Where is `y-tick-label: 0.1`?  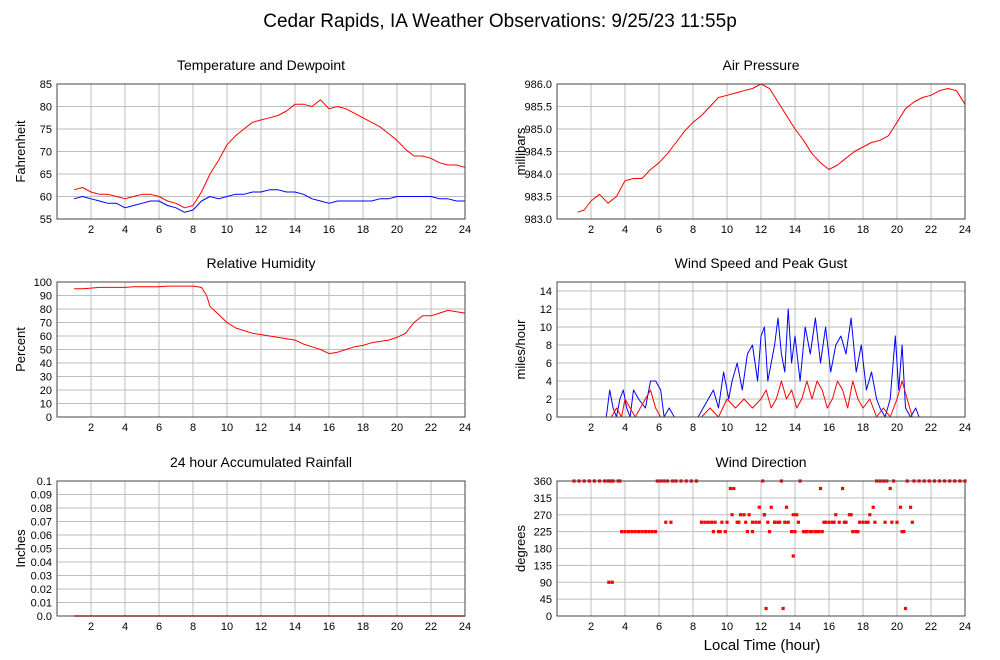
y-tick-label: 0.1 is located at coordinates (44, 482).